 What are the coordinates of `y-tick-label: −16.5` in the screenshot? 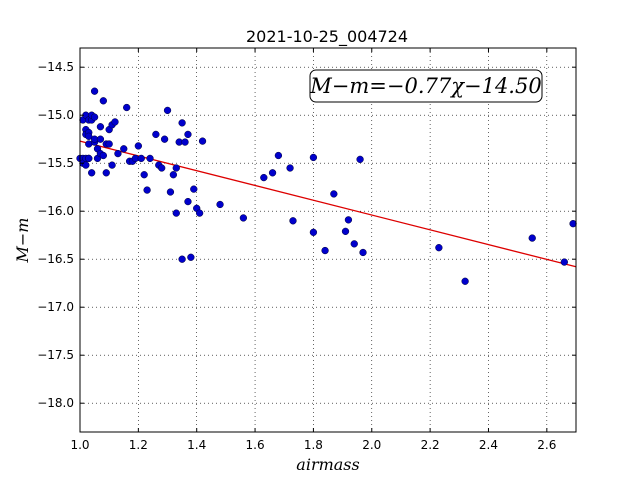 It's located at (55, 259).